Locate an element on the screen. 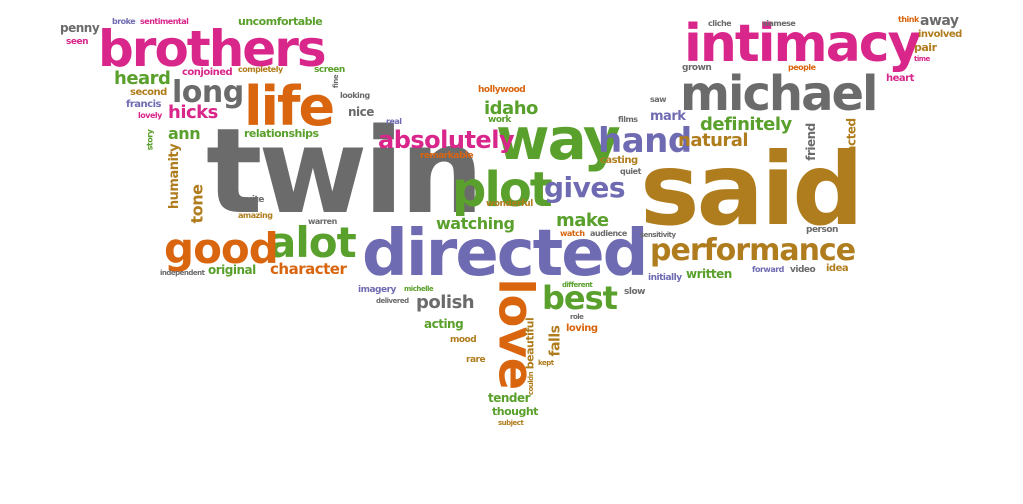 This screenshot has height=504, width=1023. word-polish: polish is located at coordinates (445, 302).